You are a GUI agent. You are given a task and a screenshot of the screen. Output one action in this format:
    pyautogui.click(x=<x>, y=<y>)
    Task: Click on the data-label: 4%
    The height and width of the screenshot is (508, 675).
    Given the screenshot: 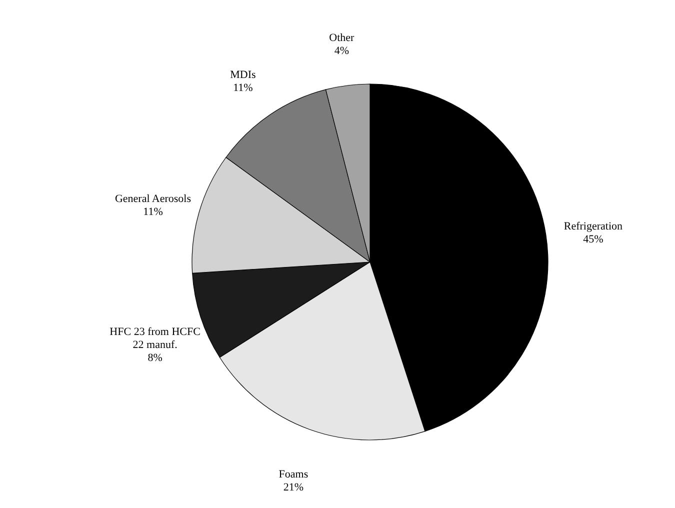 What is the action you would take?
    pyautogui.click(x=342, y=50)
    